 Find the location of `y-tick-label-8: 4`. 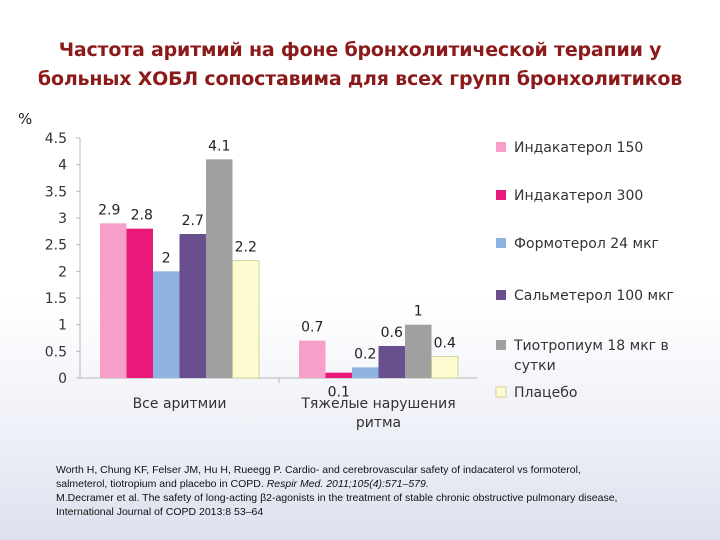

y-tick-label-8: 4 is located at coordinates (62, 166).